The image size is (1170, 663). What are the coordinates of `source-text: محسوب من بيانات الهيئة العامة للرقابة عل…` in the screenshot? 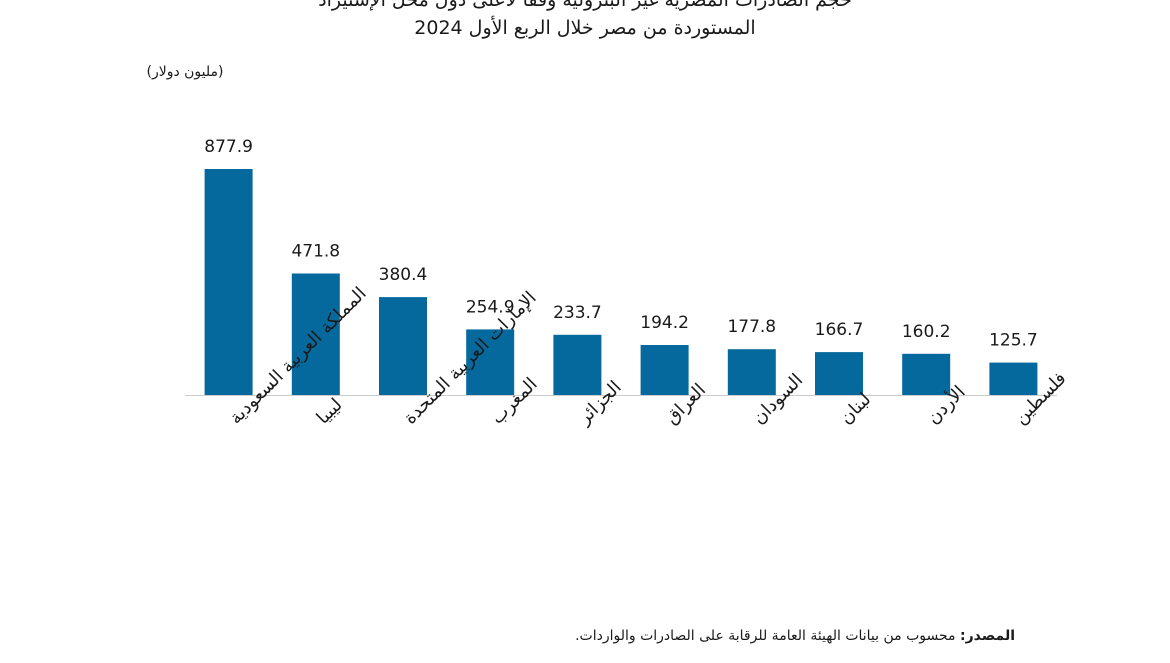 It's located at (765, 636).